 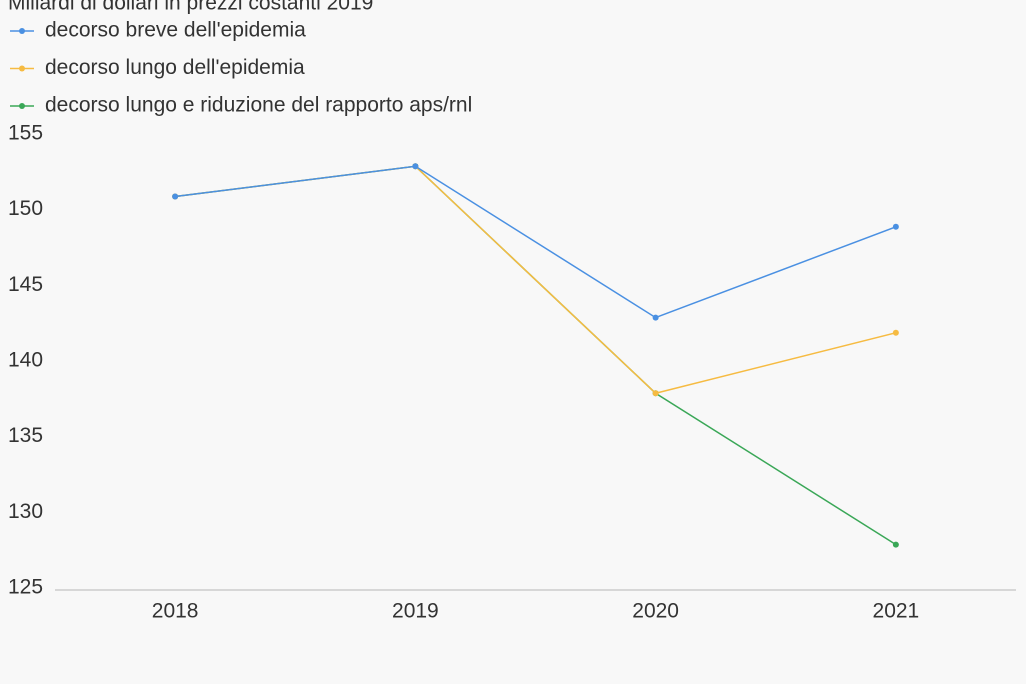 What do you see at coordinates (25, 133) in the screenshot?
I see `y-tick-label: 155` at bounding box center [25, 133].